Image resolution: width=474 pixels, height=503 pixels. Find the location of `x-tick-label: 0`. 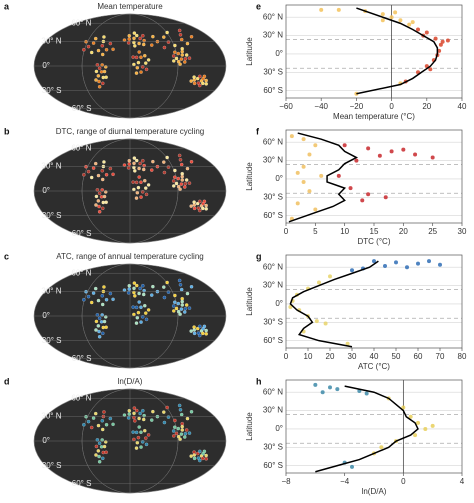

x-tick-label: 0 is located at coordinates (286, 231).